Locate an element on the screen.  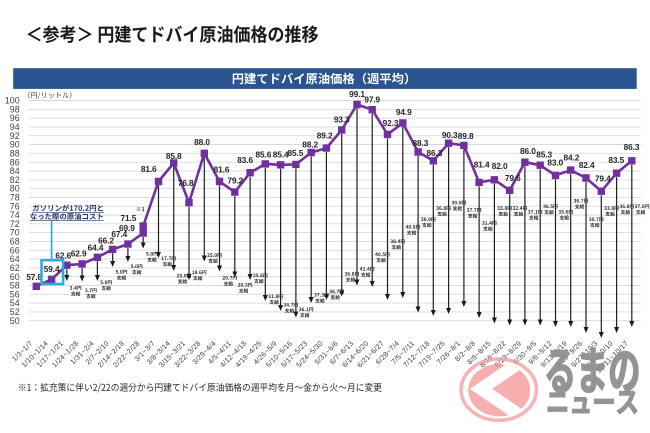
svg-text: 82.4 is located at coordinates (587, 165).